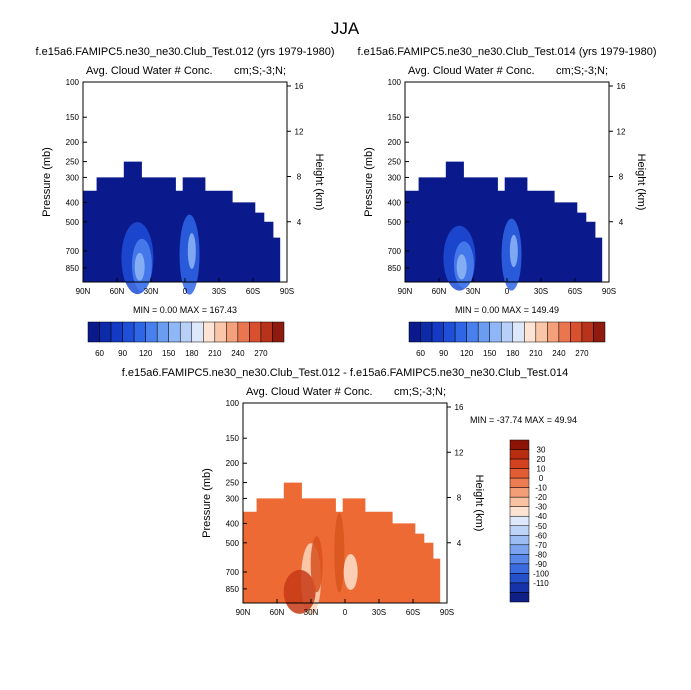 The height and width of the screenshot is (690, 691). What do you see at coordinates (215, 353) in the screenshot?
I see `colorbar-label: 210` at bounding box center [215, 353].